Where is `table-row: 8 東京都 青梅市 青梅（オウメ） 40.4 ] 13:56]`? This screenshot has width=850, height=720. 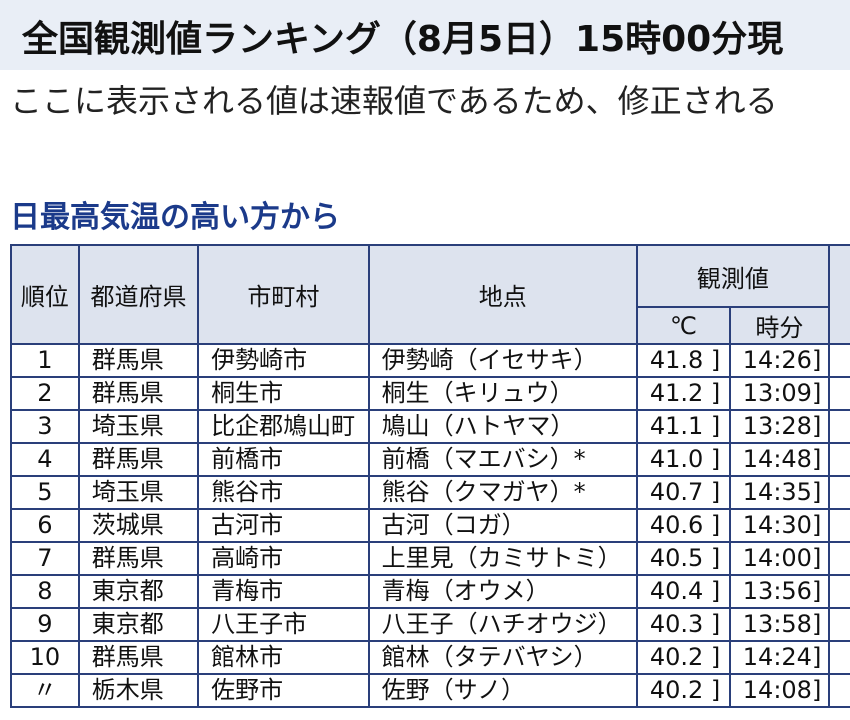 table-row: 8 東京都 青梅市 青梅（オウメ） 40.4 ] 13:56] is located at coordinates (430, 591).